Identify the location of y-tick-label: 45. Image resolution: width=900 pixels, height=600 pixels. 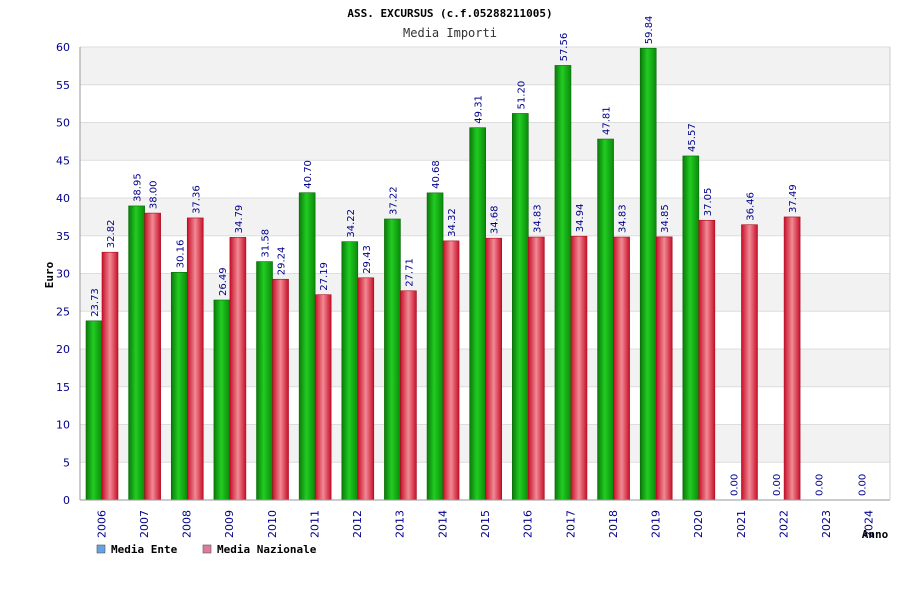
(63, 160).